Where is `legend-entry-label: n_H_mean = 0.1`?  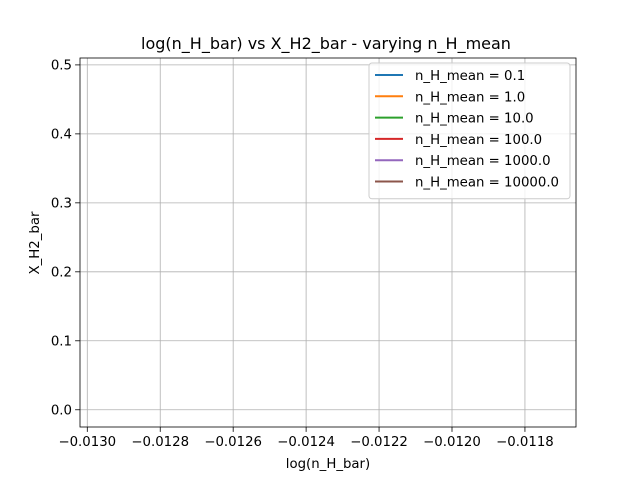 legend-entry-label: n_H_mean = 0.1 is located at coordinates (470, 76).